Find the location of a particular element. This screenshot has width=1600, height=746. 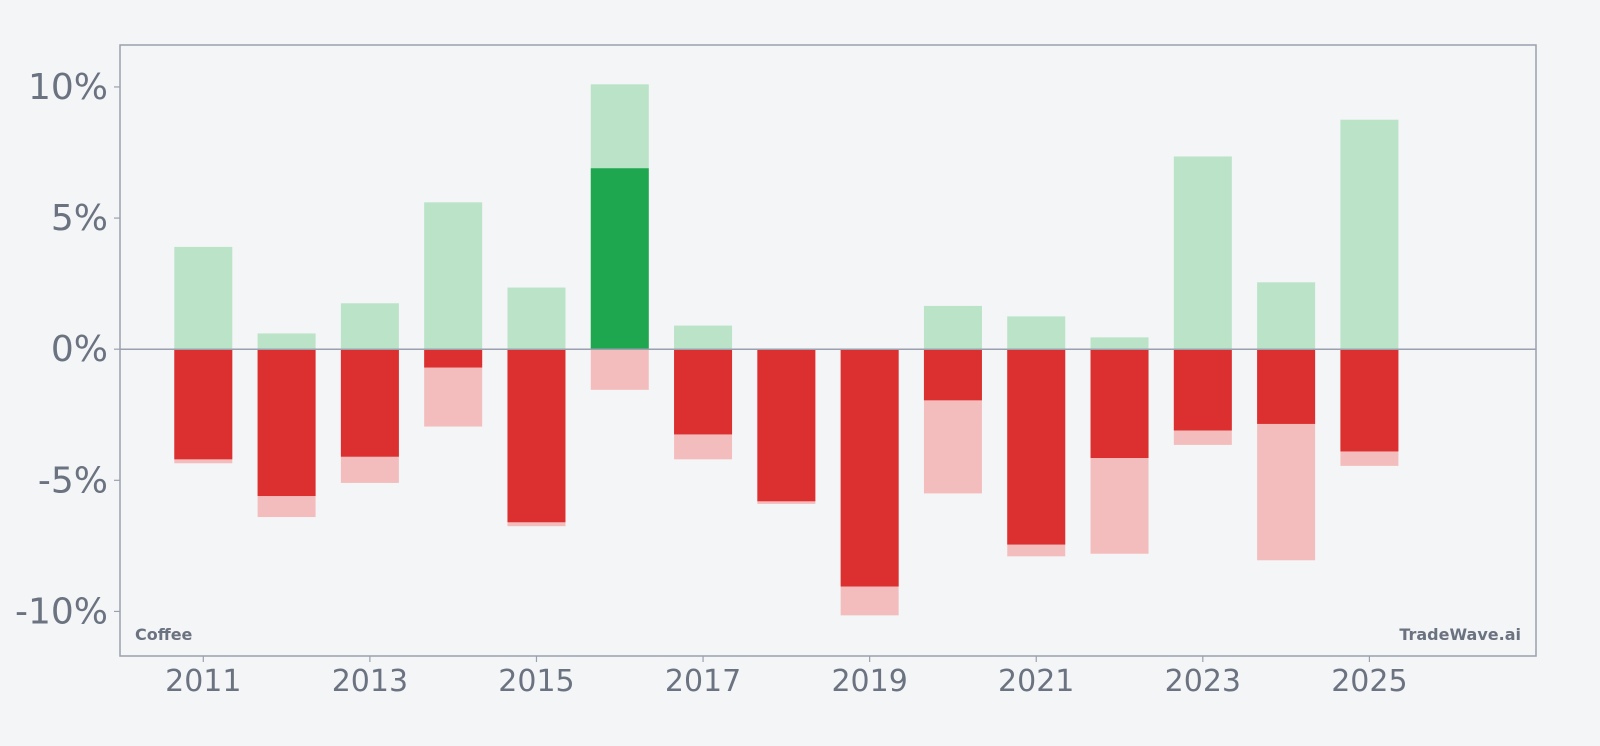

y-tick-label-0: 0% is located at coordinates (79, 349).